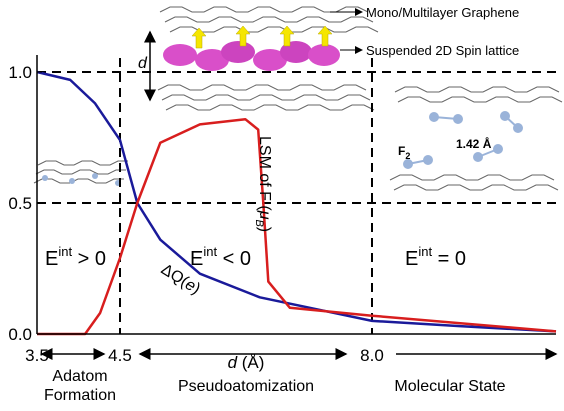 This screenshot has height=411, width=564. I want to click on lsm-label: LSM of F (μB), so click(263, 184).